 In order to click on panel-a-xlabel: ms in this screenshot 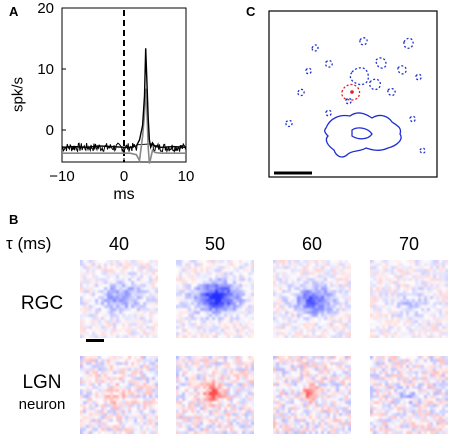, I will do `click(124, 194)`.